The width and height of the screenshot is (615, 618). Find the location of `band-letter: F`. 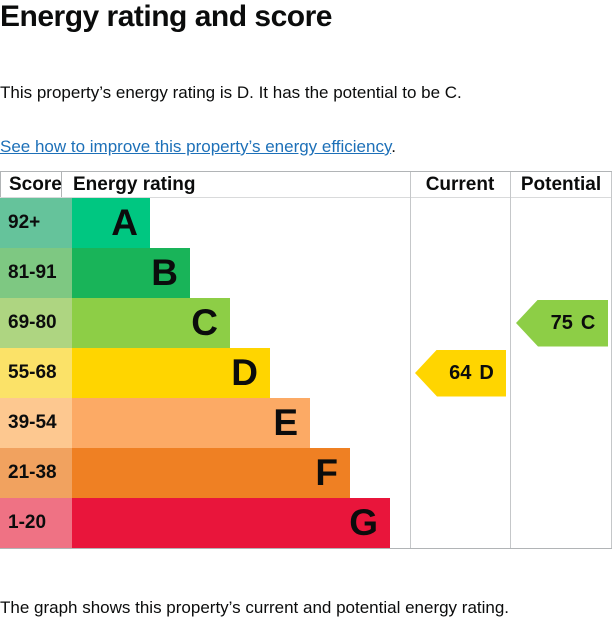

band-letter: F is located at coordinates (326, 472).